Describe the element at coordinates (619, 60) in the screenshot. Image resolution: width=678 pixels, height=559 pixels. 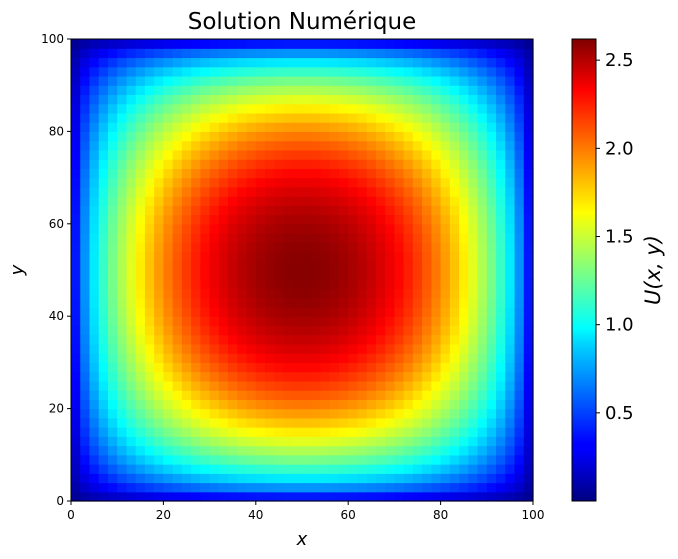
I see `colorbar-tick-label: 2.5` at that location.